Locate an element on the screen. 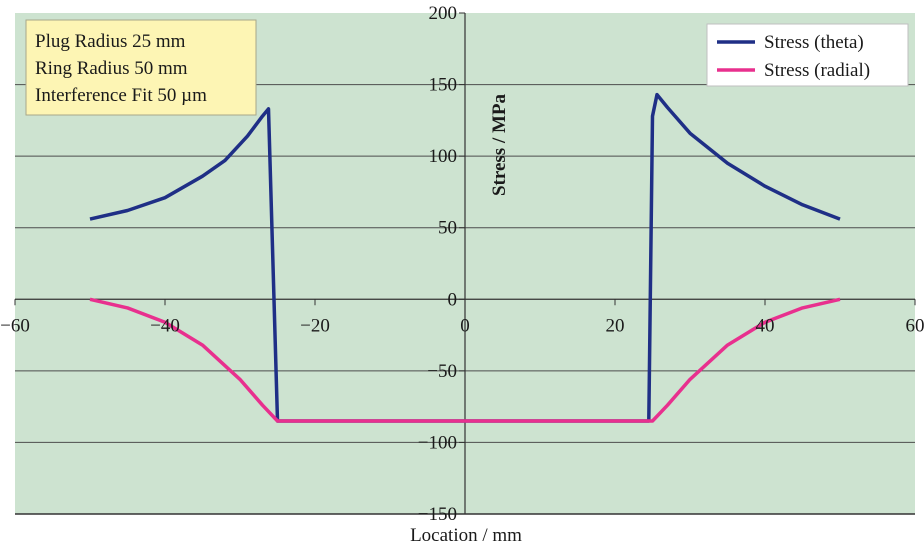 This screenshot has width=924, height=546. x-tick-label-4: 20 is located at coordinates (615, 325).